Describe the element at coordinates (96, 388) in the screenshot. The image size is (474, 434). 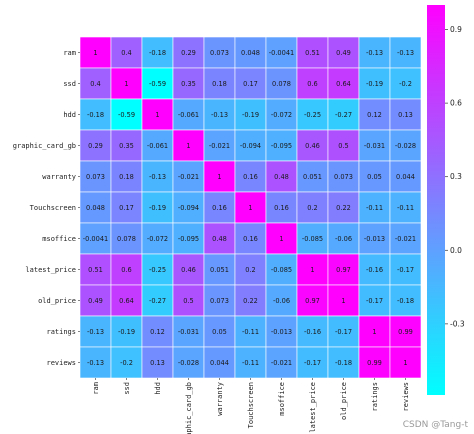
I see `x-tick-label-0: ram` at that location.